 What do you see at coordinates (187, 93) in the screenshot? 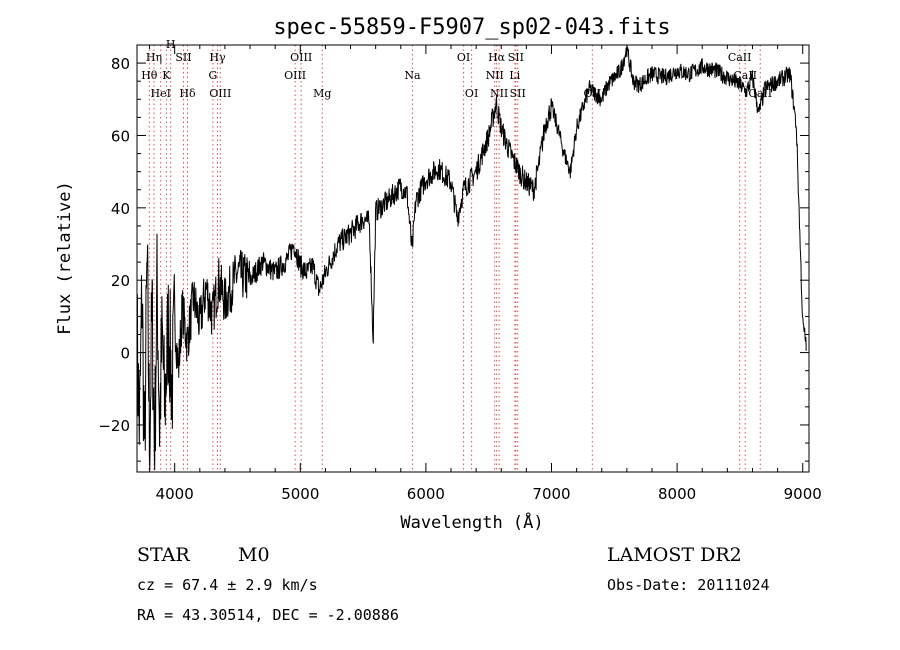
I see `line-label: Hδ` at bounding box center [187, 93].